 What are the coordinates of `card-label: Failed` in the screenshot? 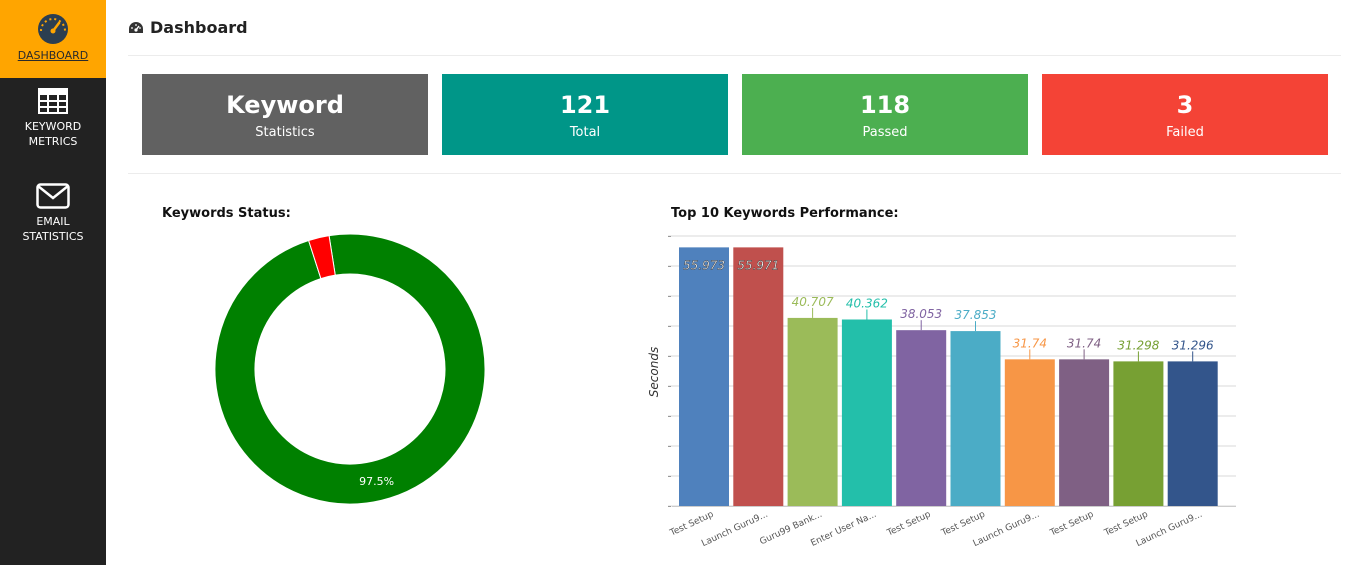 It's located at (1185, 132).